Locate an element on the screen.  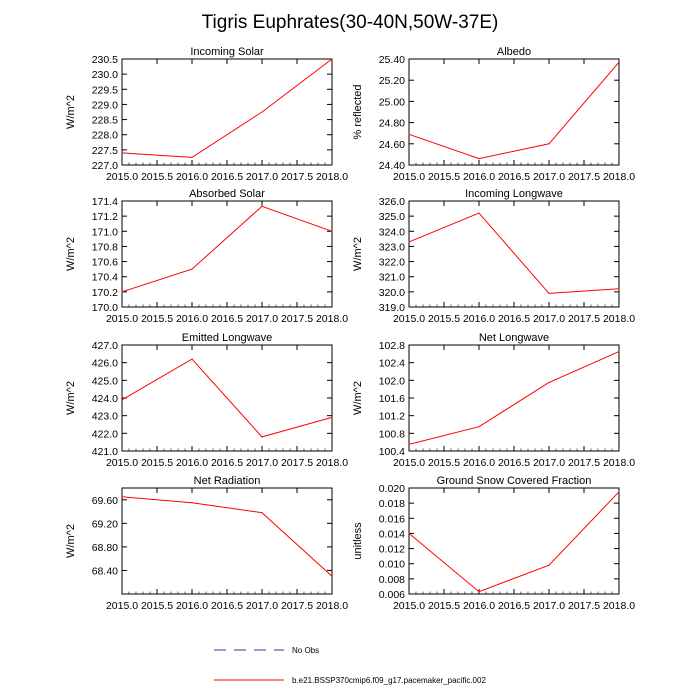
y-tick-label: 424.0 is located at coordinates (105, 399).